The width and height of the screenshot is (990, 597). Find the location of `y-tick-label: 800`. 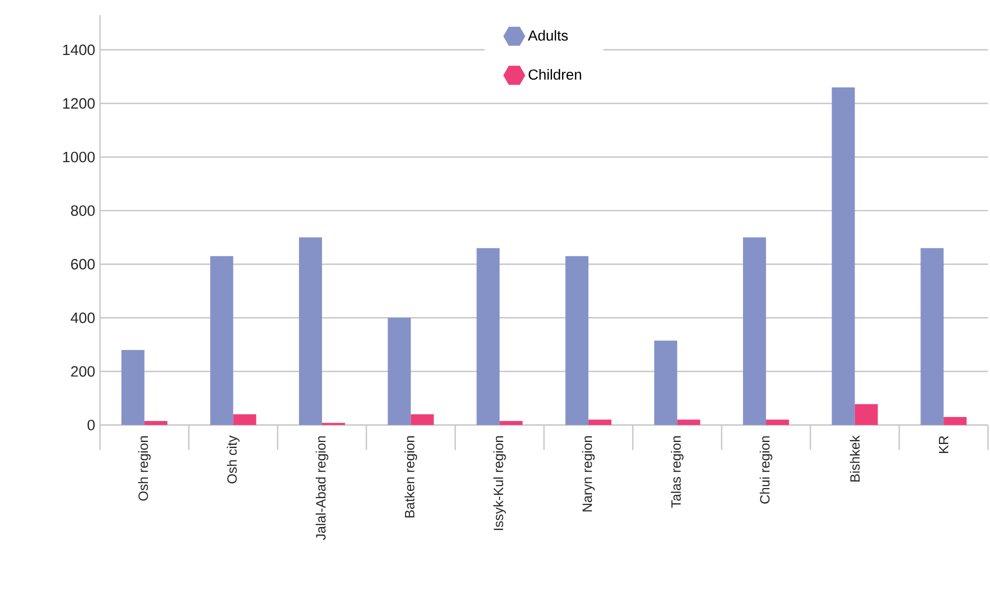

y-tick-label: 800 is located at coordinates (83, 210).